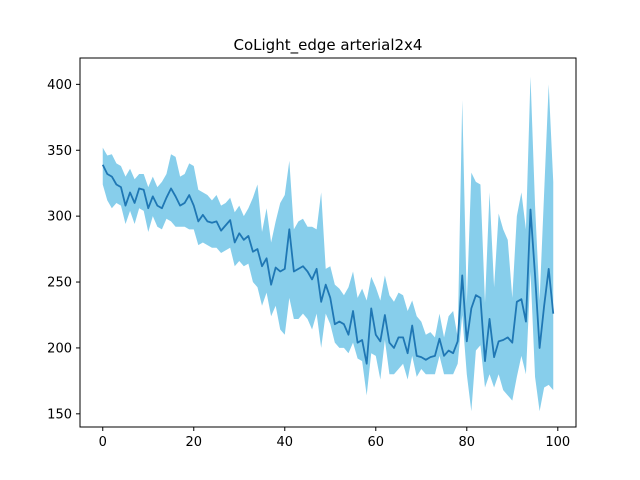 The height and width of the screenshot is (480, 640). What do you see at coordinates (59, 283) in the screenshot?
I see `y-tick-label: 250` at bounding box center [59, 283].